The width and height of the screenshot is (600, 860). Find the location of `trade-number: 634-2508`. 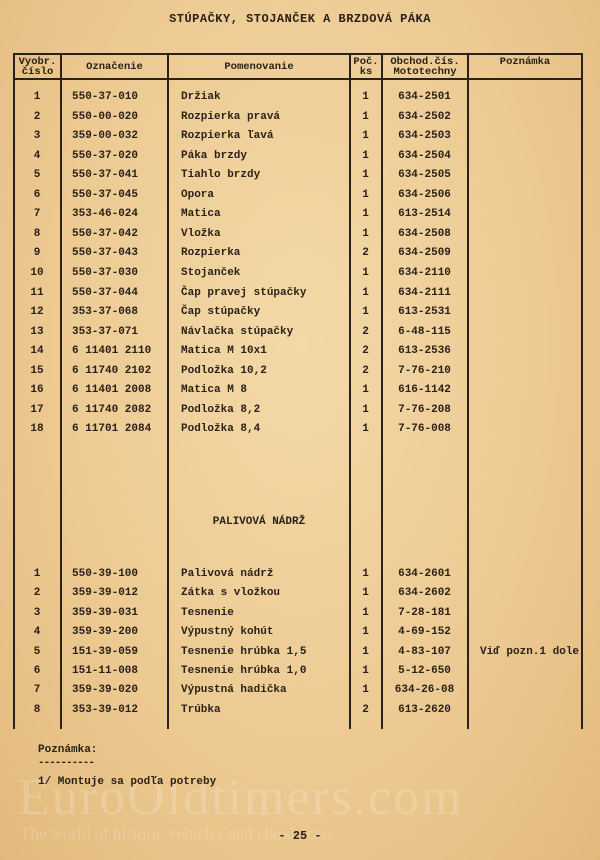

trade-number: 634-2508 is located at coordinates (424, 233).